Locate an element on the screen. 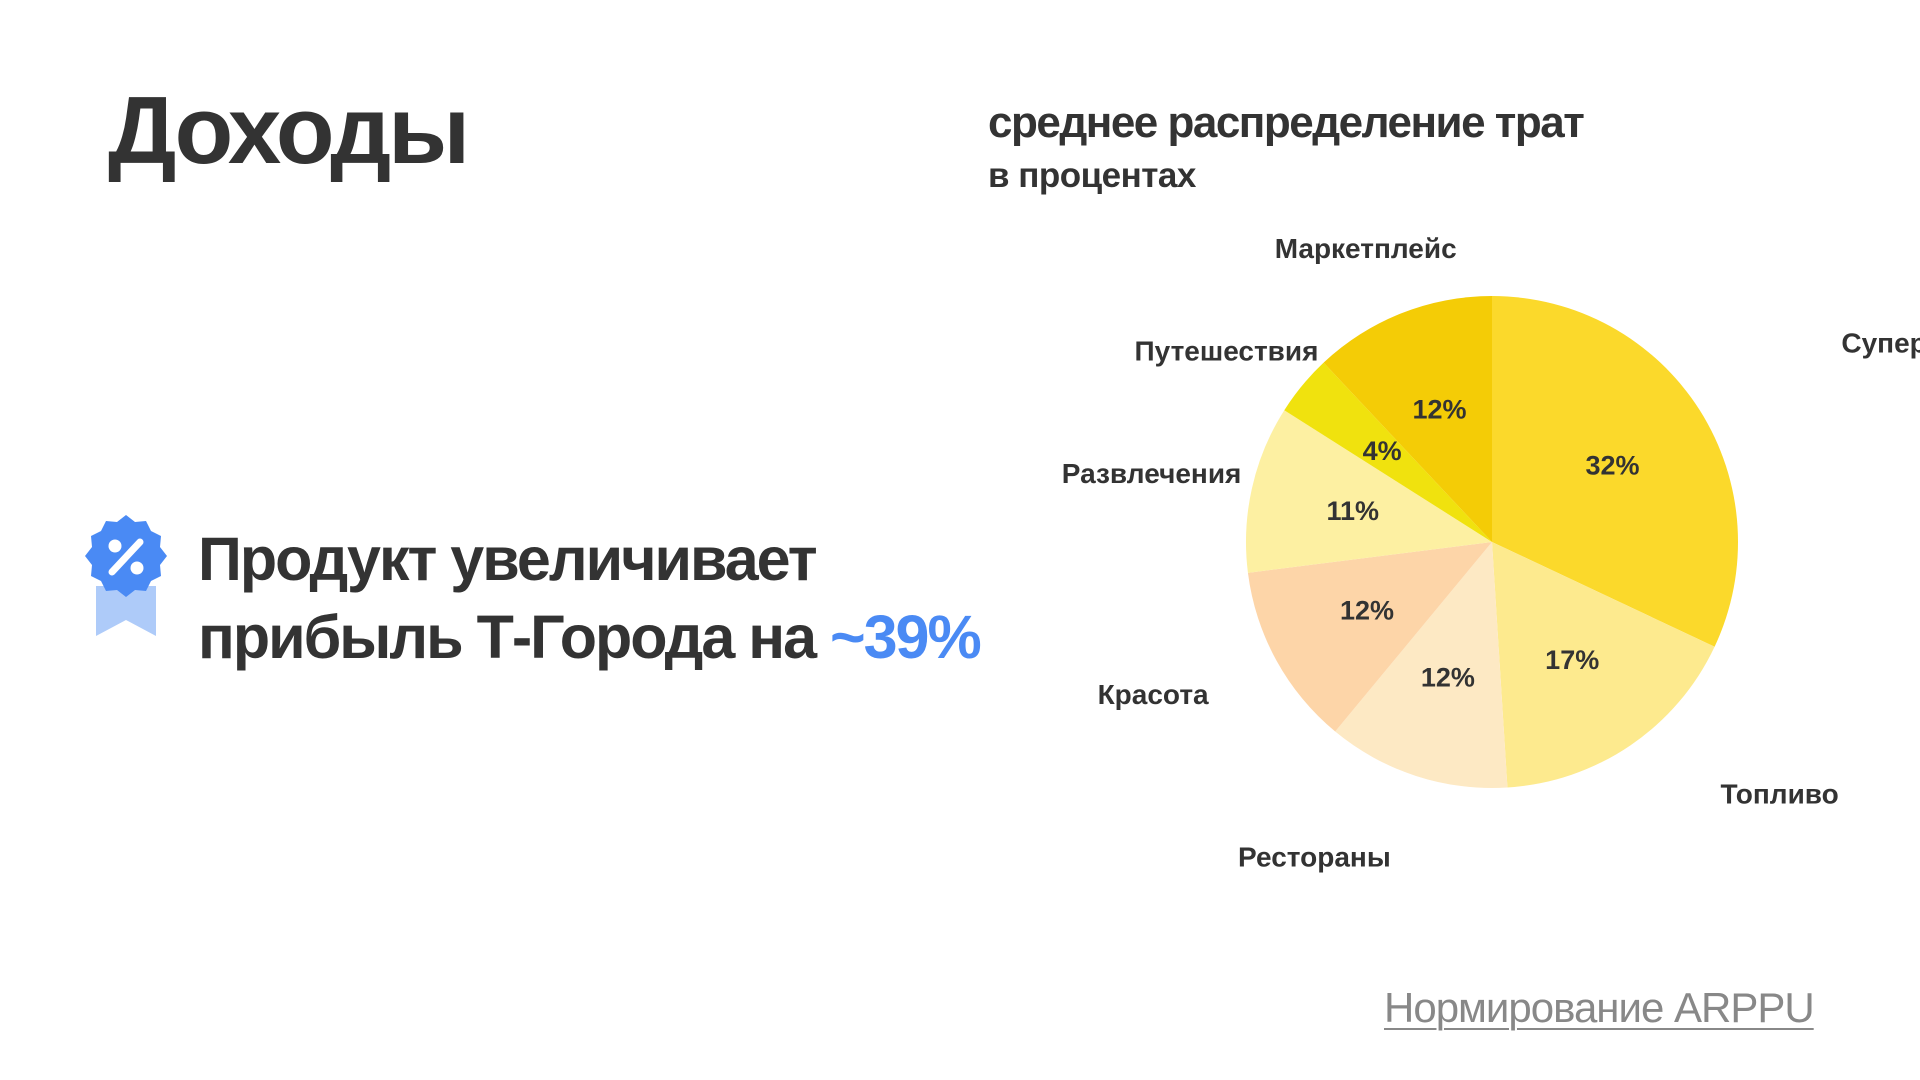 The height and width of the screenshot is (1080, 1920). pie-category-label-restaurants: Рестораны is located at coordinates (1314, 857).